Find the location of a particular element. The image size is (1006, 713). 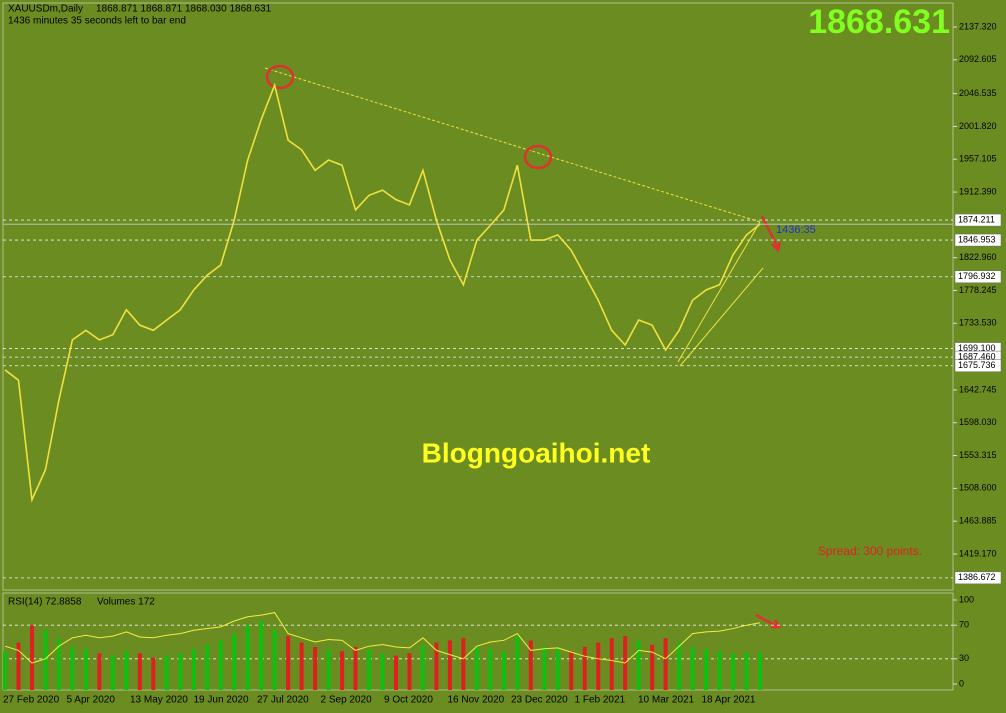

level-label: 1699.100 is located at coordinates (977, 348).